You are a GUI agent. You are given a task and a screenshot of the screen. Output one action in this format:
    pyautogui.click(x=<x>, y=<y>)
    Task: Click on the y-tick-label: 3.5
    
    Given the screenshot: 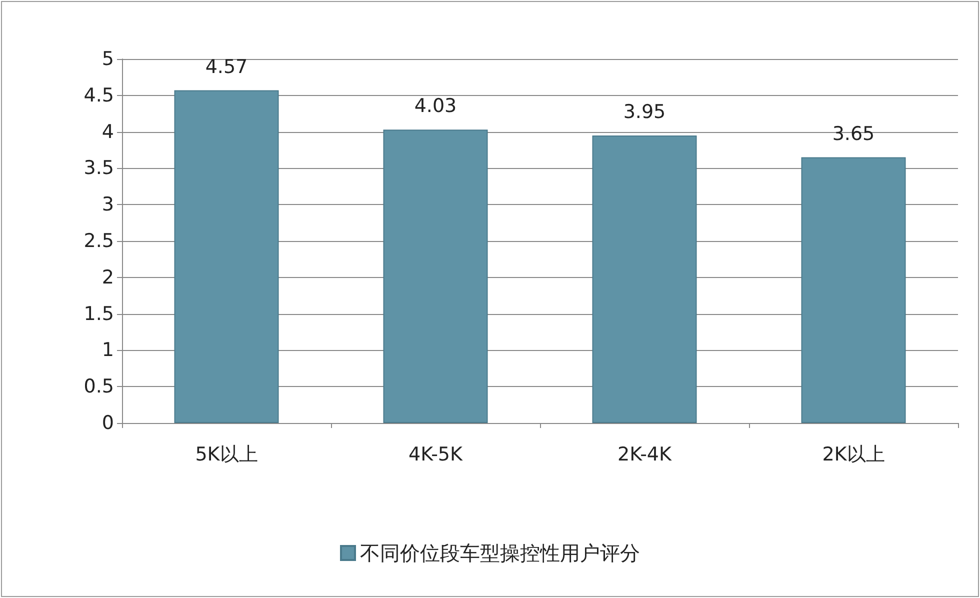 What is the action you would take?
    pyautogui.click(x=99, y=168)
    